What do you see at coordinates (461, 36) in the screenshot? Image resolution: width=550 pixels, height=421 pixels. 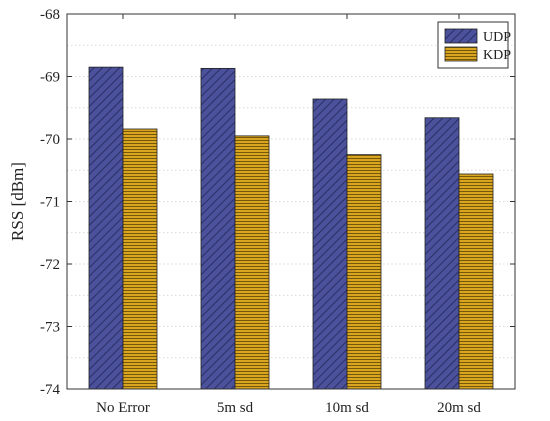 I see `legend-swatch-udp` at bounding box center [461, 36].